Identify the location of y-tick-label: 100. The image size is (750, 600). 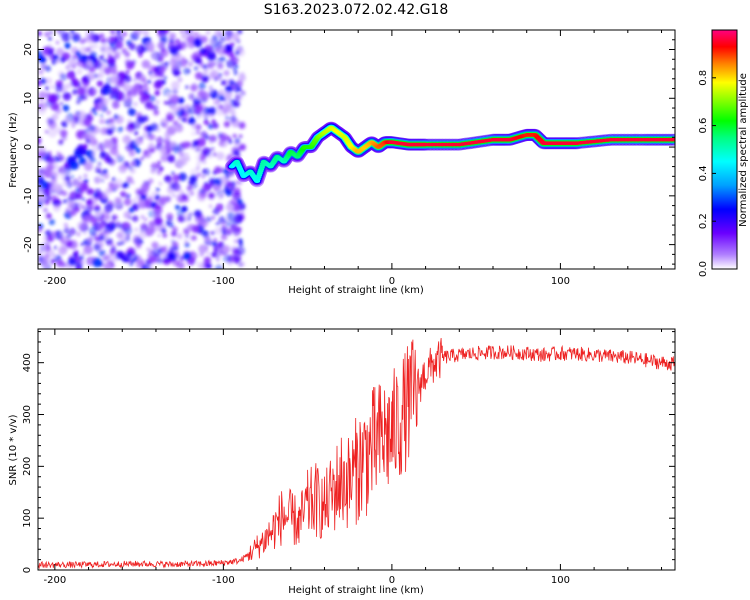
(27, 518).